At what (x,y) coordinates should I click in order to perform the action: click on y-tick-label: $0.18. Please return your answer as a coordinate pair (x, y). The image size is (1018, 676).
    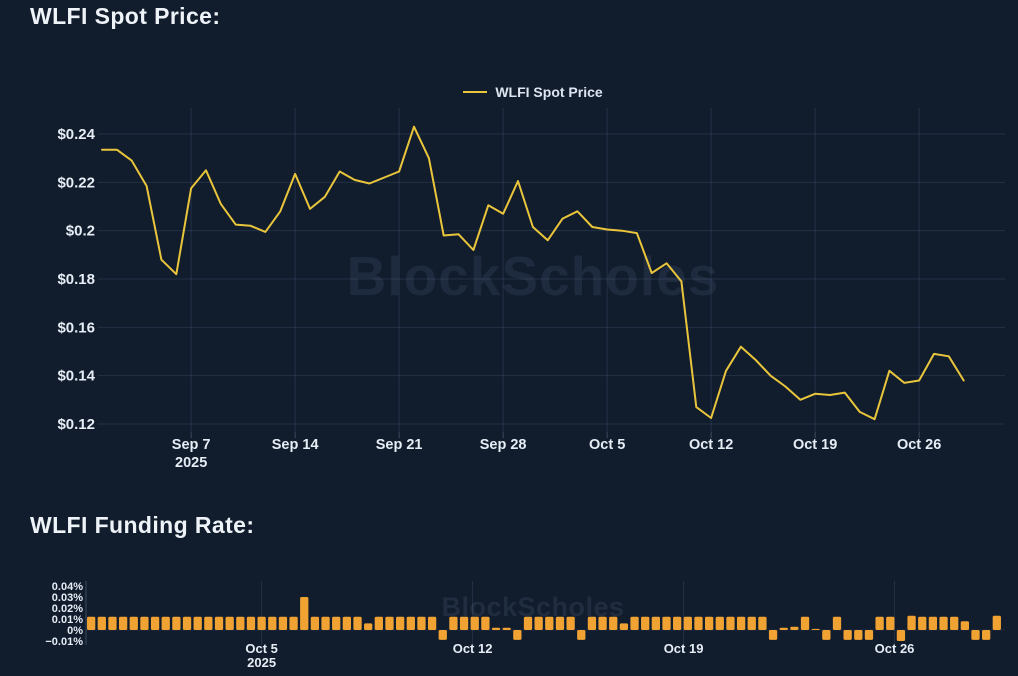
    Looking at the image, I should click on (76, 279).